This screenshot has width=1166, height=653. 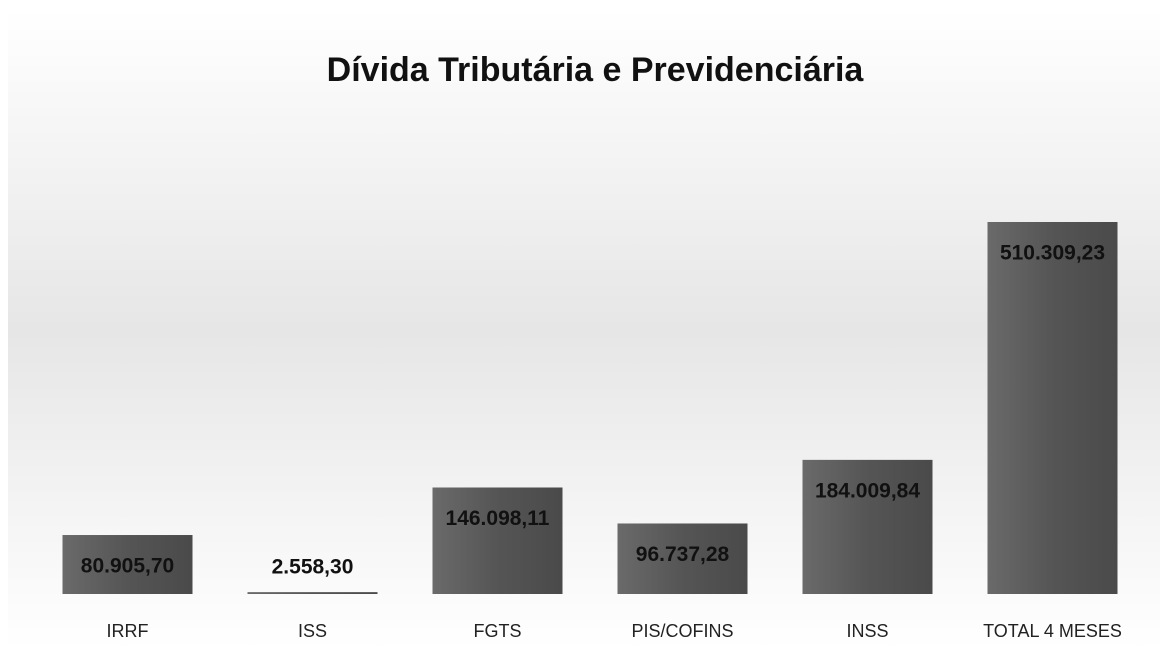 What do you see at coordinates (312, 631) in the screenshot?
I see `x-tick-label: ISS` at bounding box center [312, 631].